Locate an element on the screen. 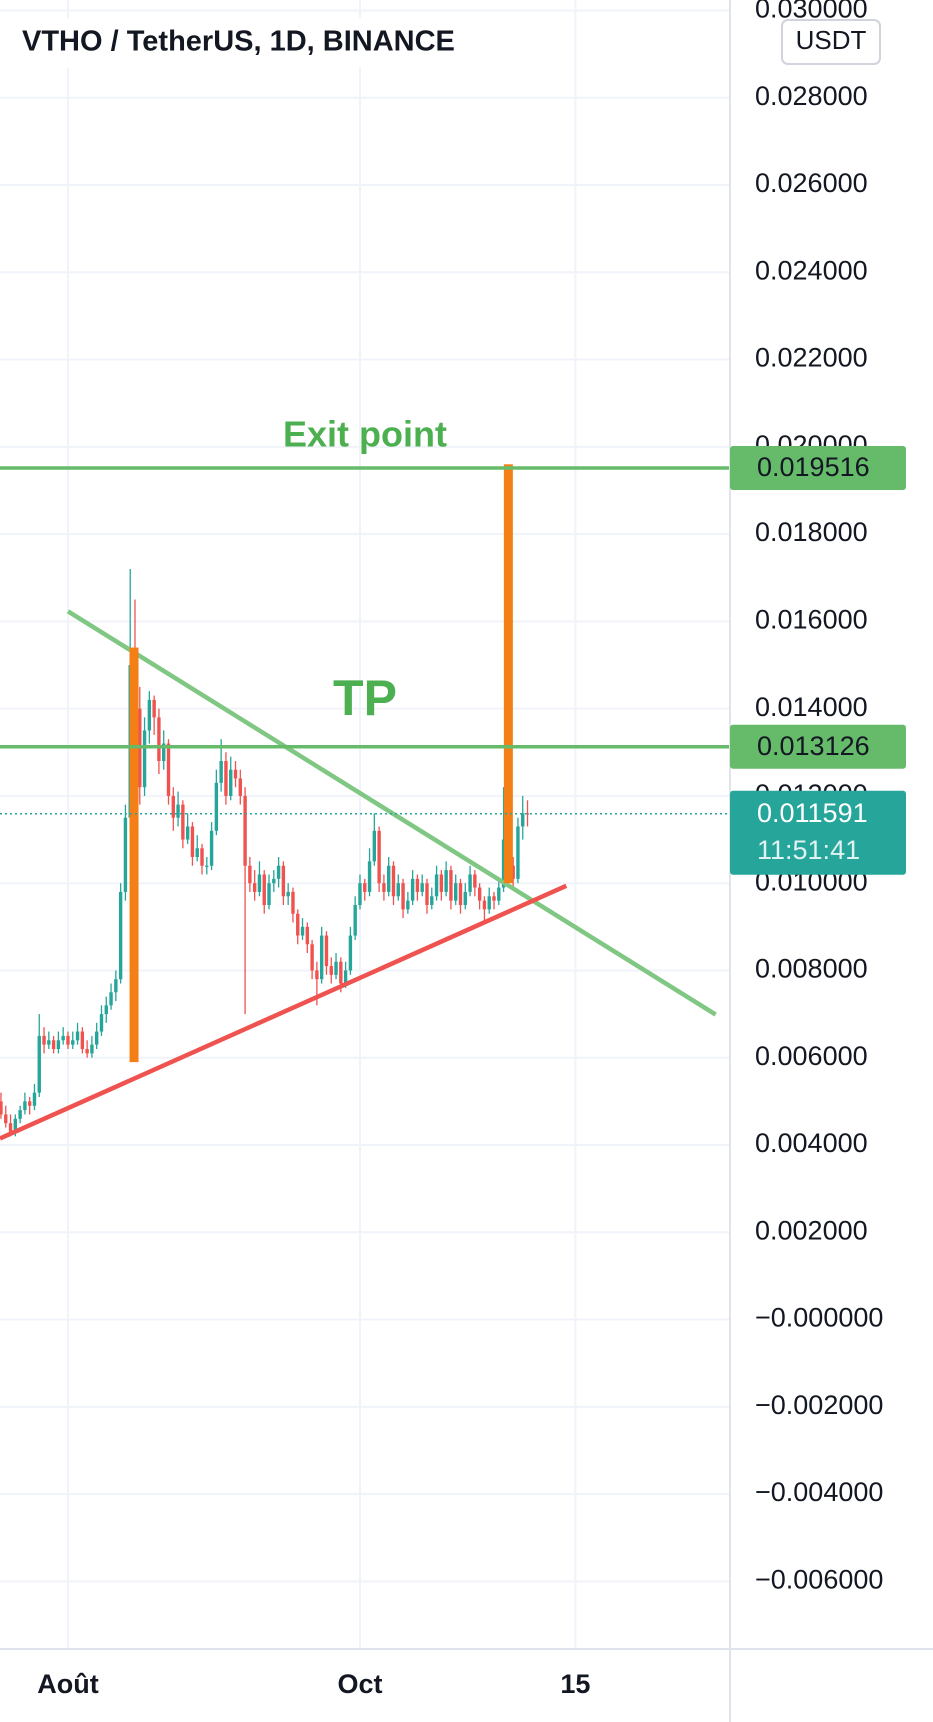  chart-title: VTHO / TetherUS, 1D, BINANCE is located at coordinates (238, 42).